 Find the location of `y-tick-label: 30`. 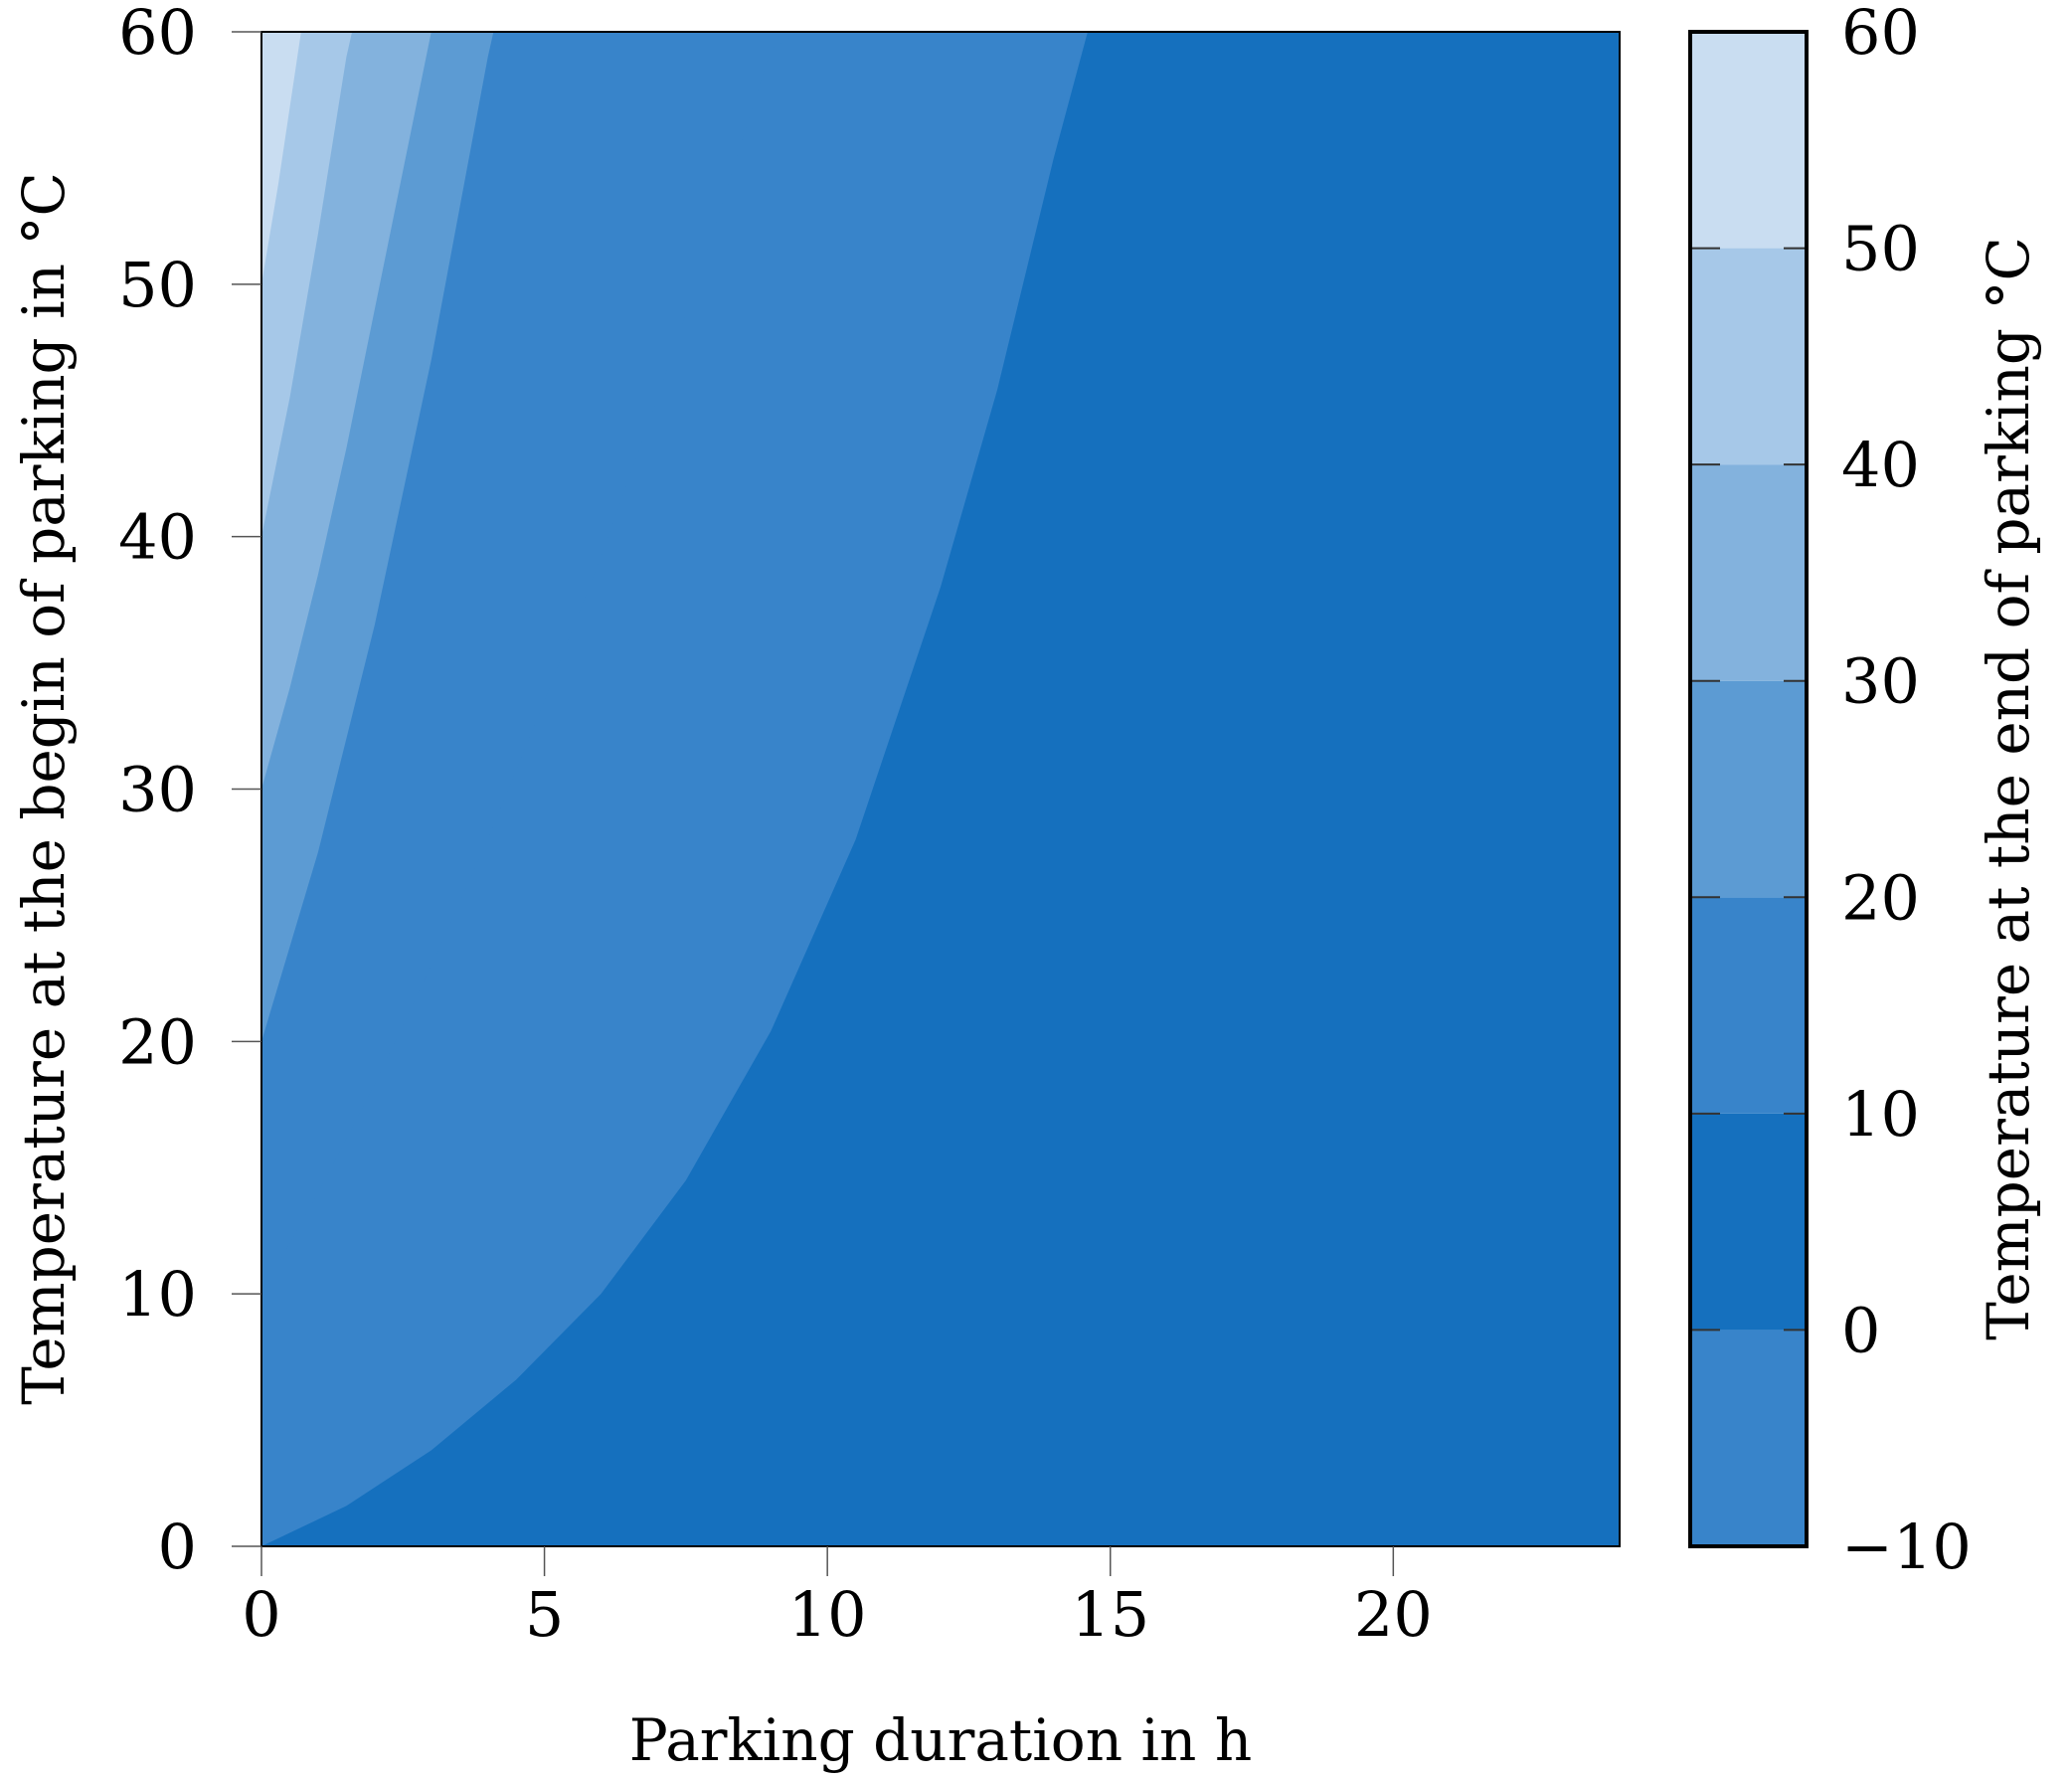

y-tick-label: 30 is located at coordinates (158, 790).